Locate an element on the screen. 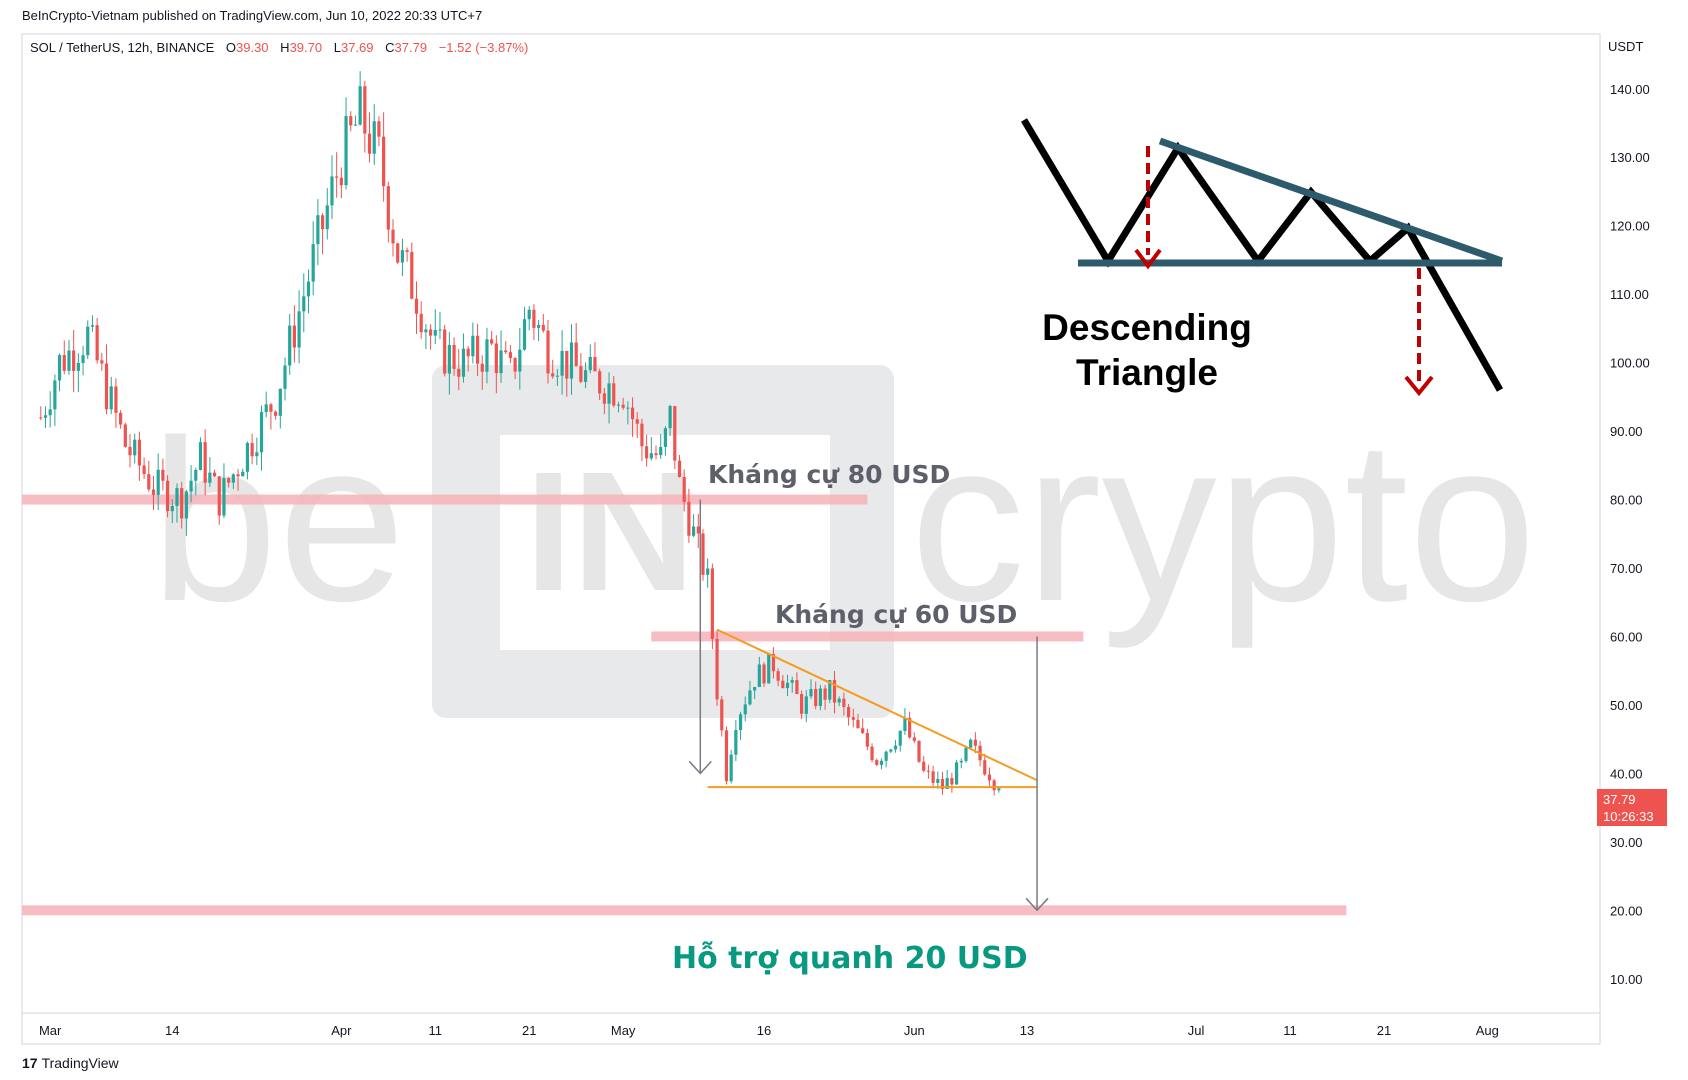  pattern-title-line-2: Triangle is located at coordinates (1147, 372).